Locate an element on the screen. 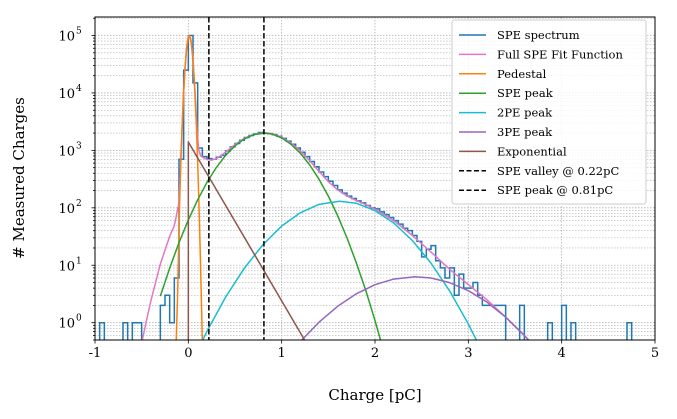 The image size is (677, 419). pedestal-curve is located at coordinates (189, 187).